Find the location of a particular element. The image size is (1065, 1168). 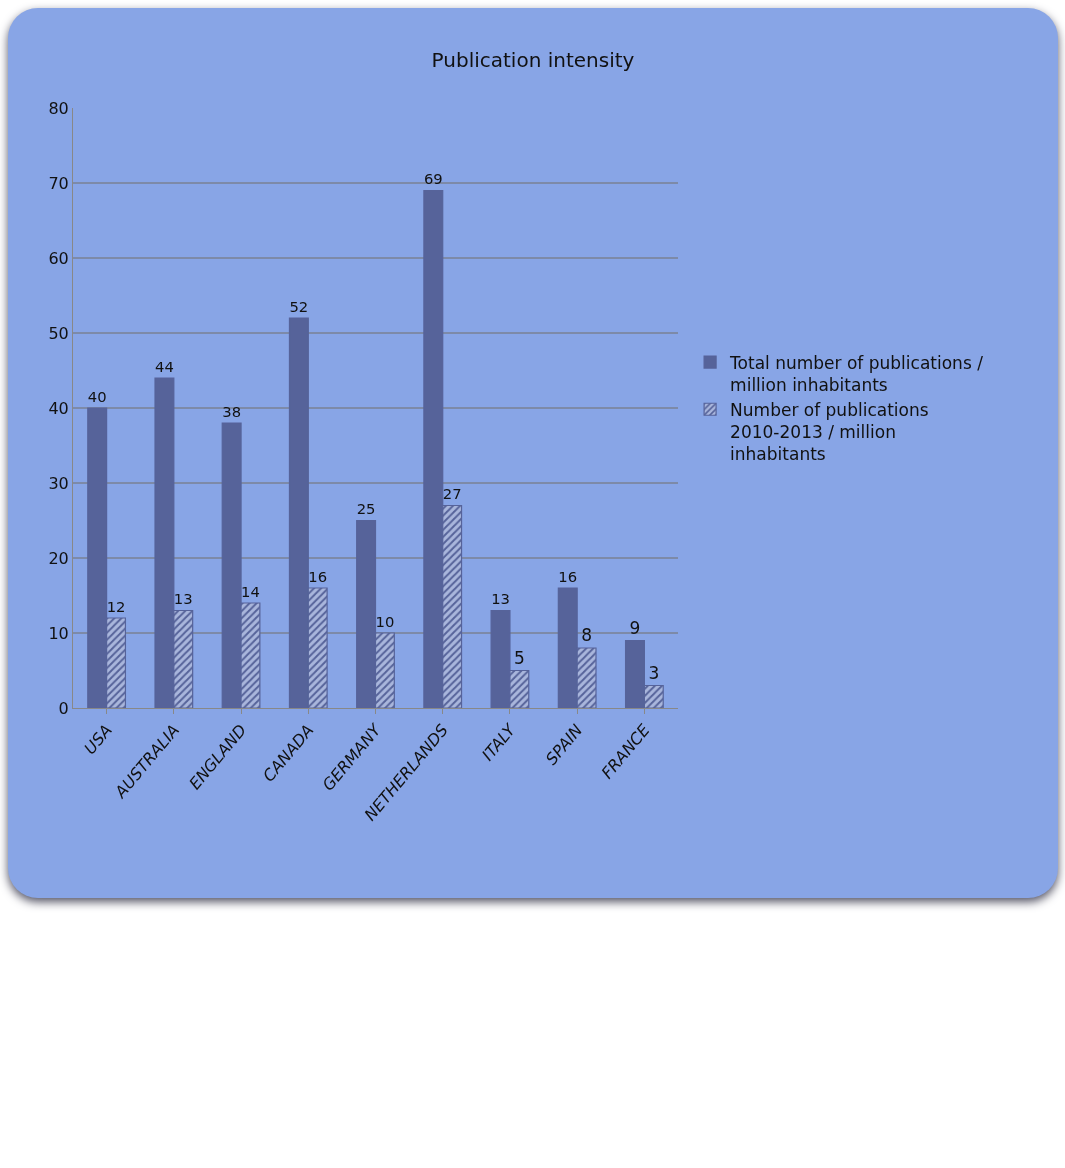

legend-label: Total number of publications / million inhabitants is located at coordinates (856, 373).